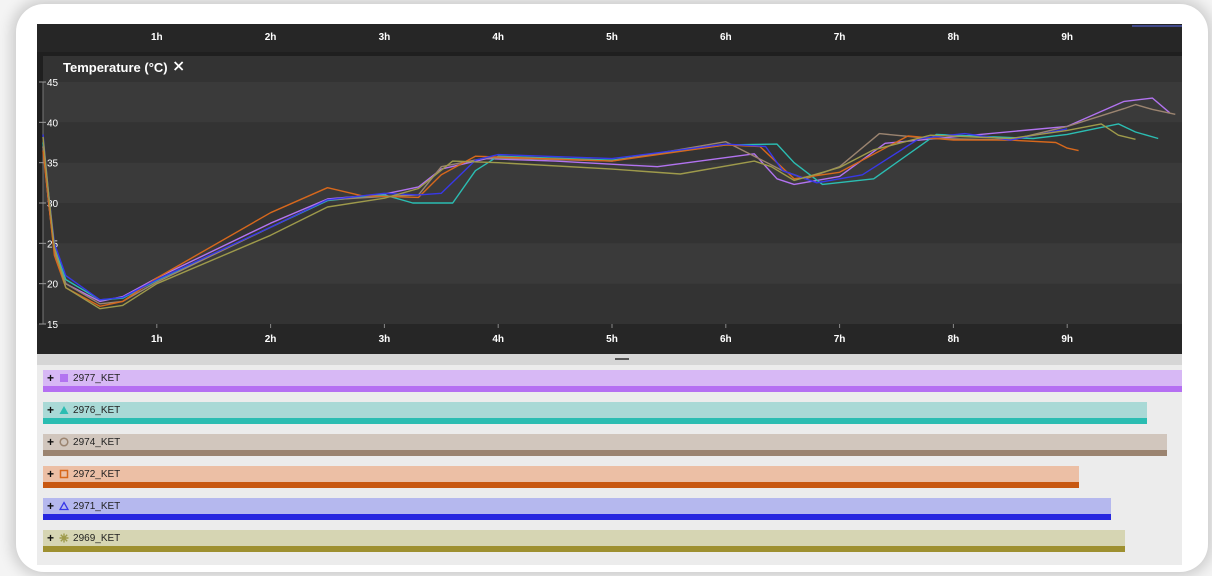  Describe the element at coordinates (64, 378) in the screenshot. I see `square-marker-icon` at that location.